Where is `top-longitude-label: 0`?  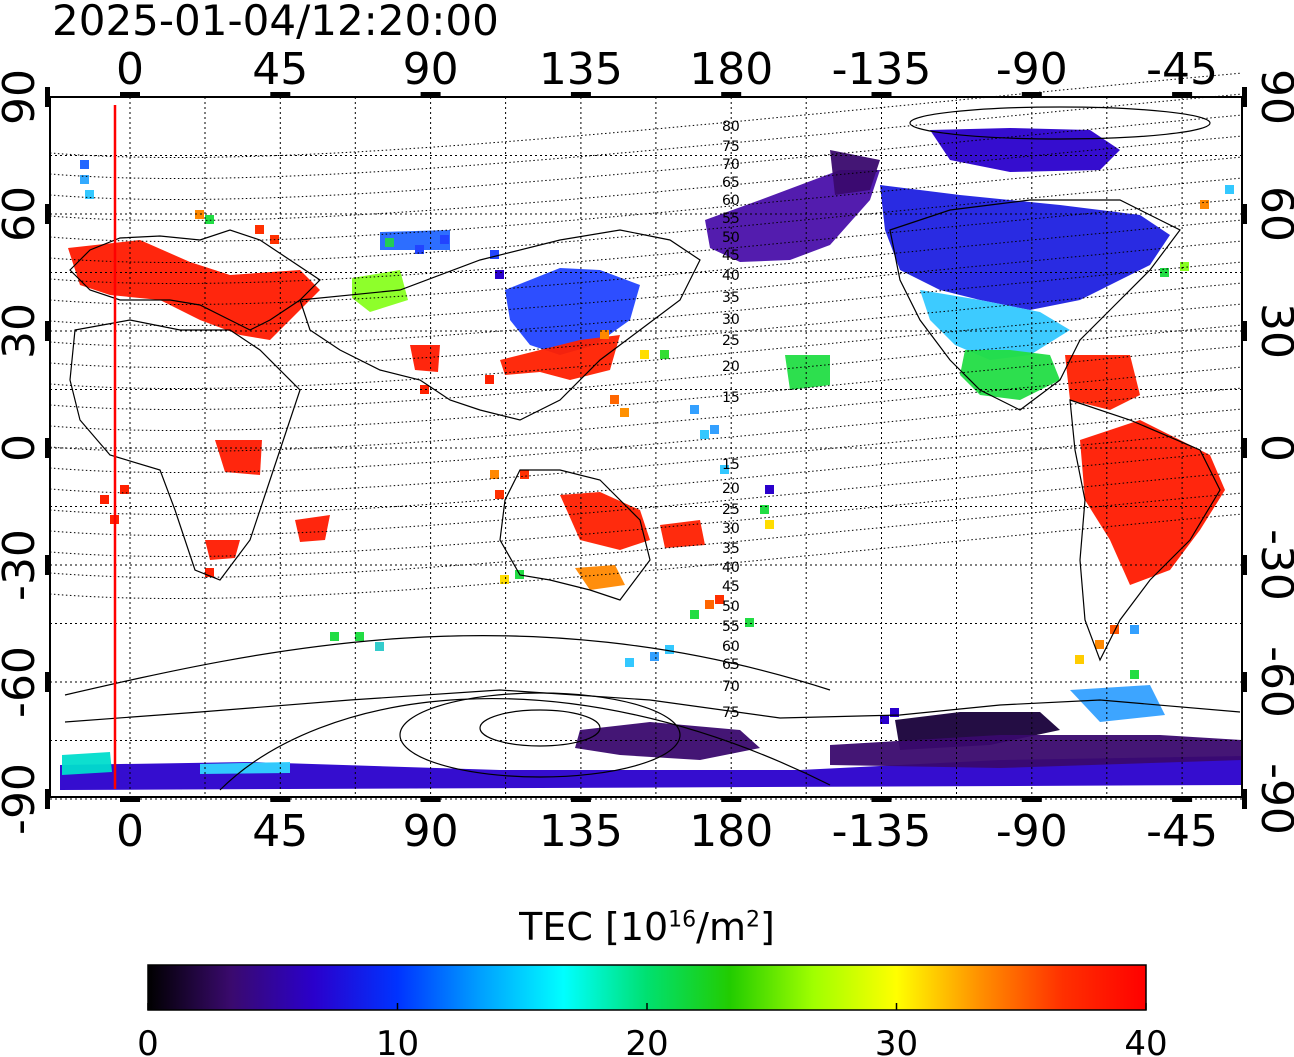 top-longitude-label: 0 is located at coordinates (130, 69).